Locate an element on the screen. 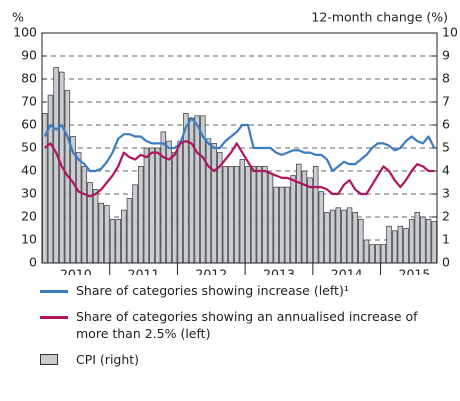 The image size is (460, 401). y-tick-label: 0 is located at coordinates (33, 262).